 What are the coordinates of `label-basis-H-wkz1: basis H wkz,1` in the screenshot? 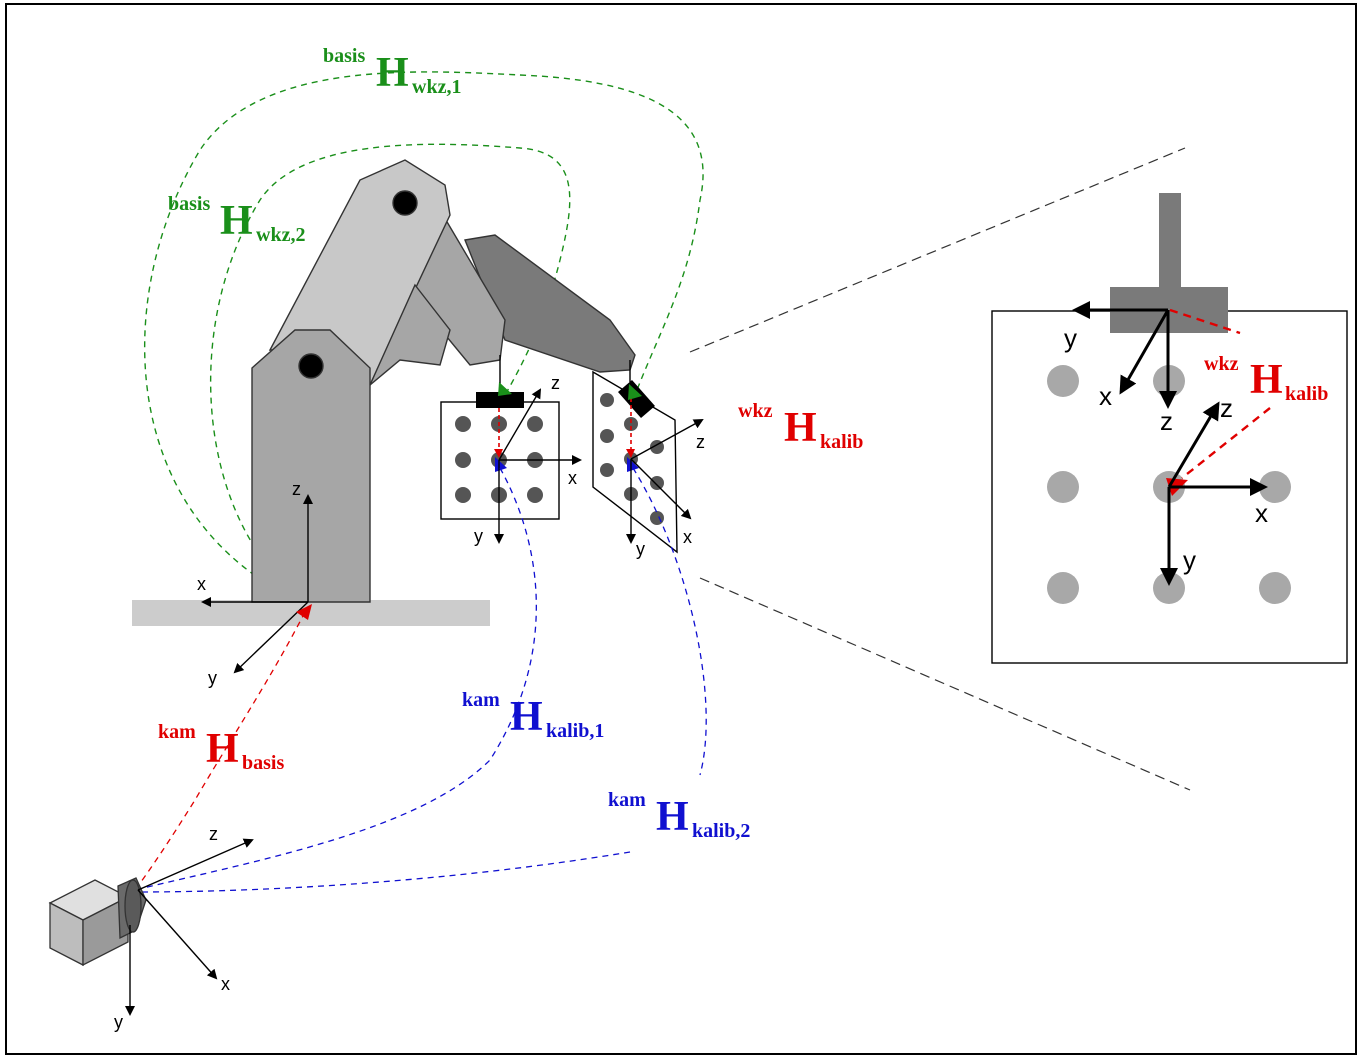 It's located at (392, 71).